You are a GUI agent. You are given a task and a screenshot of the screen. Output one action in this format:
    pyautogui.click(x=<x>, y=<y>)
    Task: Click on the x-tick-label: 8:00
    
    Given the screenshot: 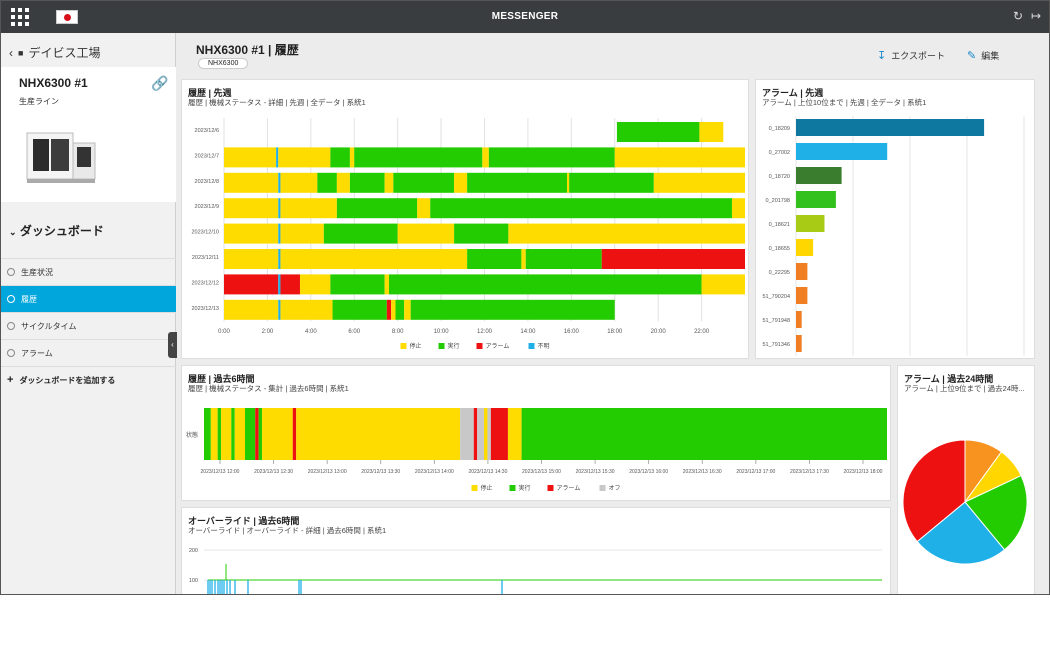 What is the action you would take?
    pyautogui.click(x=398, y=332)
    